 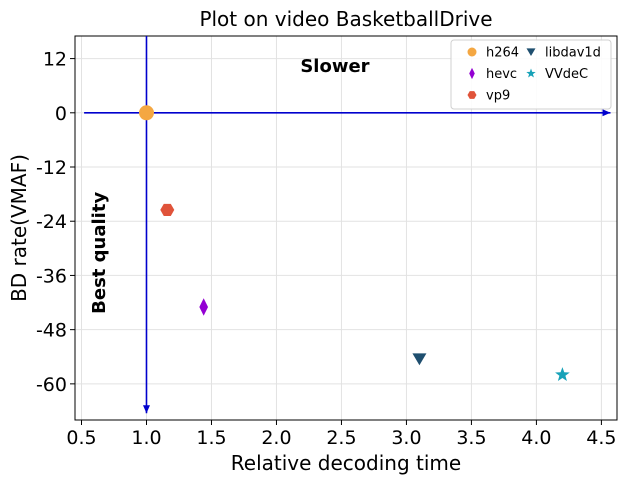 I want to click on x-tick-label: 3.0, so click(x=406, y=438).